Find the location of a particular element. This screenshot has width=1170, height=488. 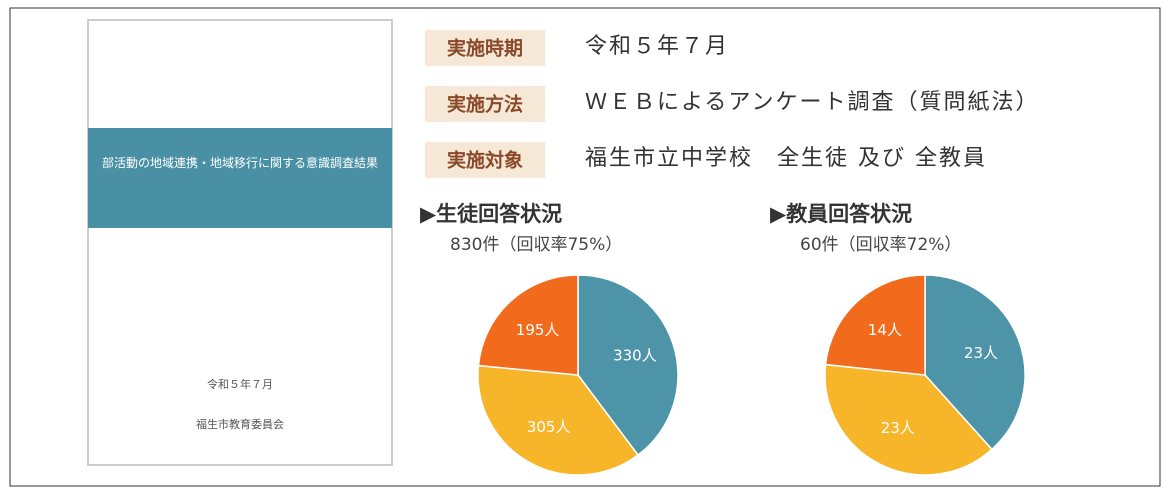

slice-label: 330人 is located at coordinates (635, 356).